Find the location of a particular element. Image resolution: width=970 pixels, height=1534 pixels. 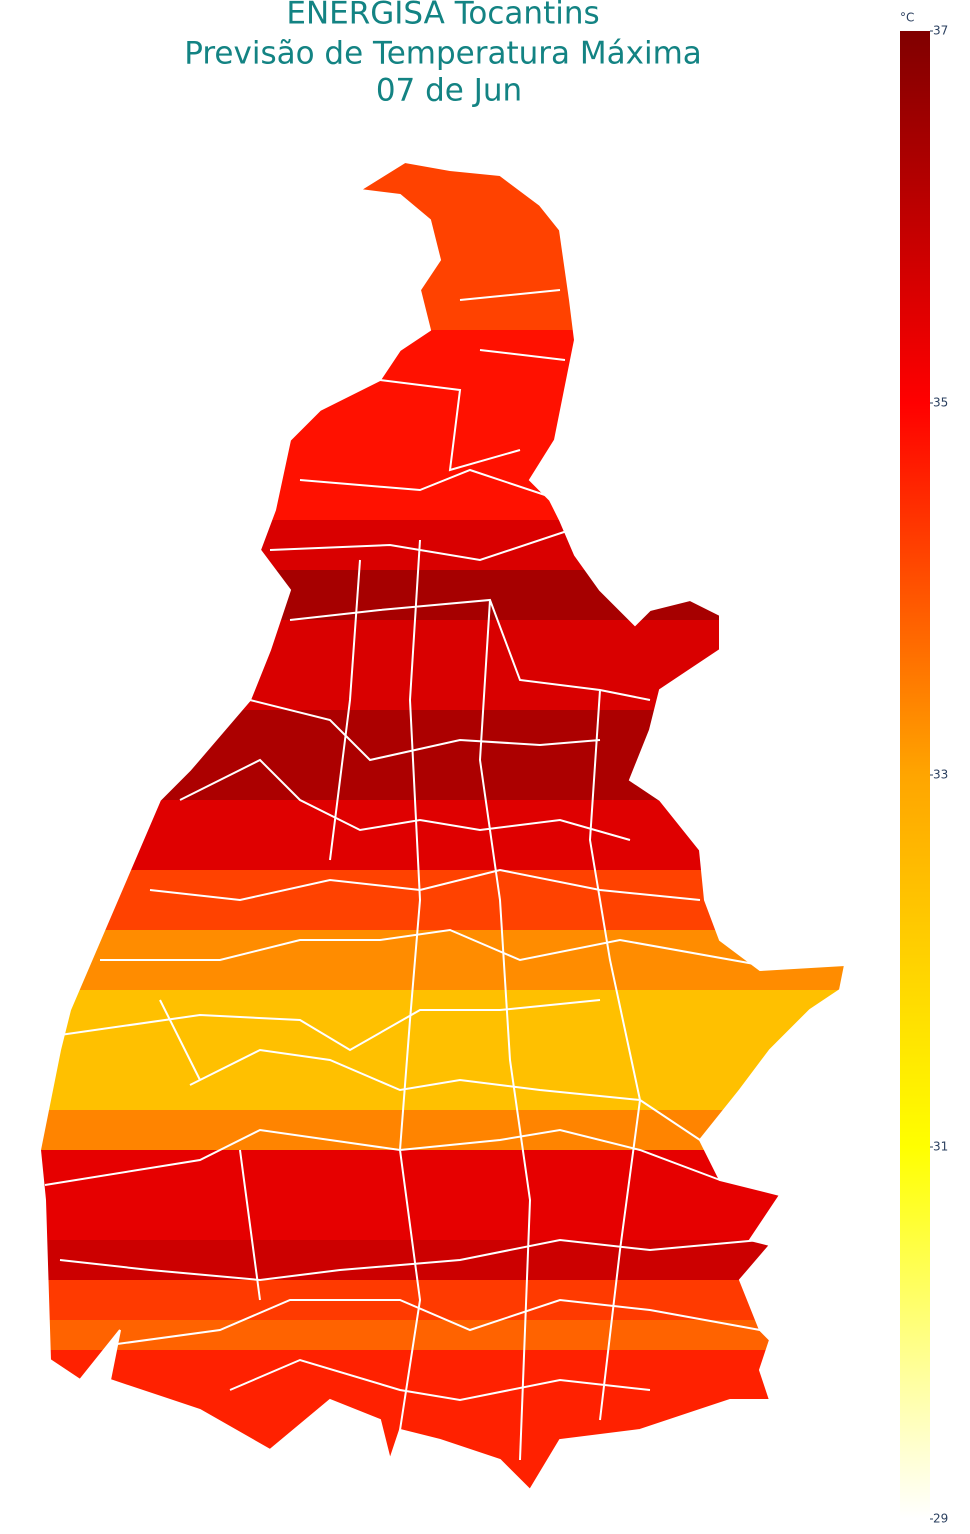

colorbar is located at coordinates (915, 775).